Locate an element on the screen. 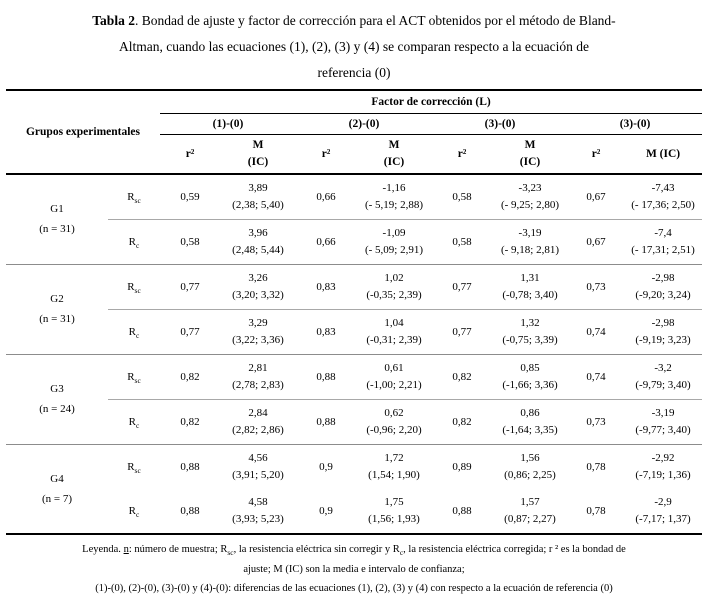 The width and height of the screenshot is (708, 597). table-number: Tabla 2 is located at coordinates (113, 20).